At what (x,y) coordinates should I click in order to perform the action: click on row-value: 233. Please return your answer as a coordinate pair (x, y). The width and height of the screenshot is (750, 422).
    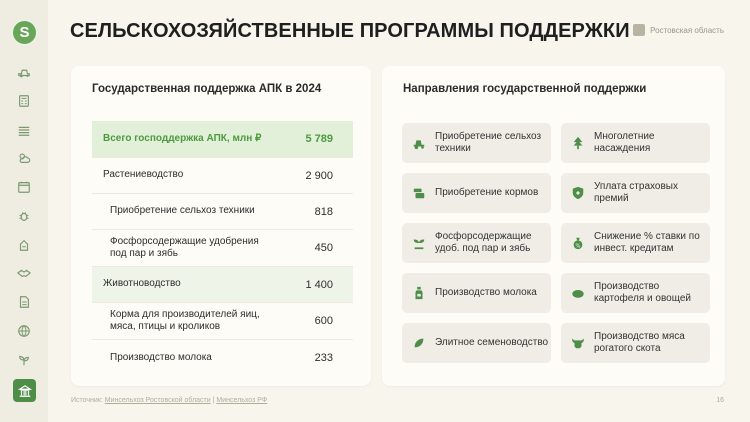
    Looking at the image, I should click on (323, 358).